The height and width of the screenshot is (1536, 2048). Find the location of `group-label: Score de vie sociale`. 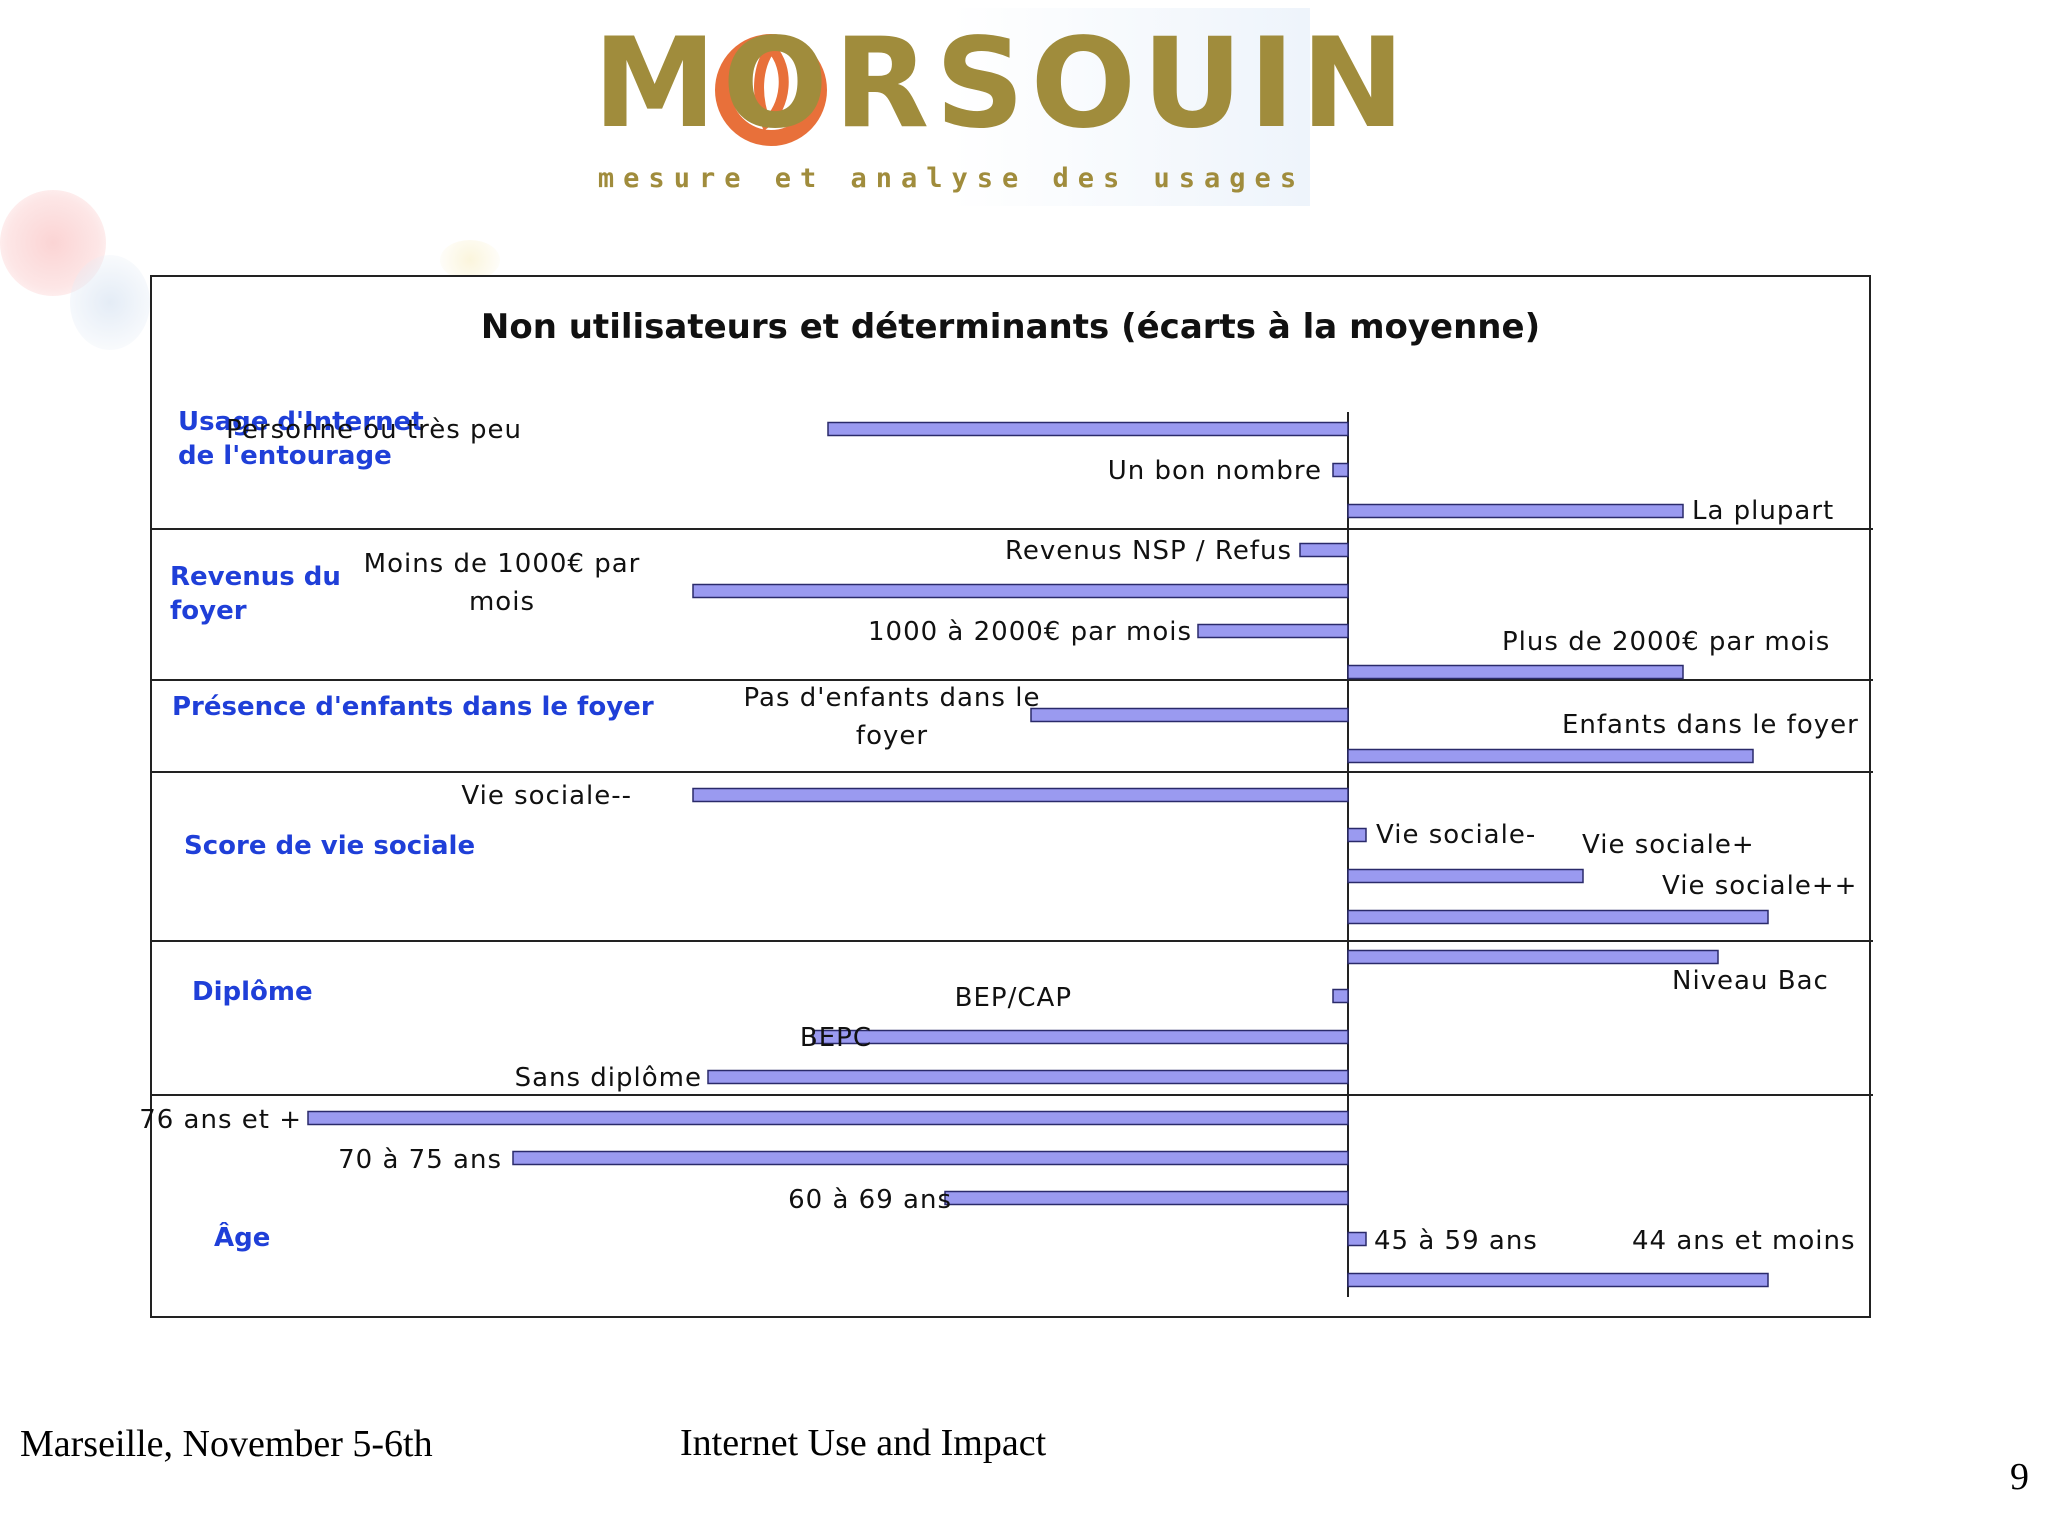

group-label: Score de vie sociale is located at coordinates (330, 846).